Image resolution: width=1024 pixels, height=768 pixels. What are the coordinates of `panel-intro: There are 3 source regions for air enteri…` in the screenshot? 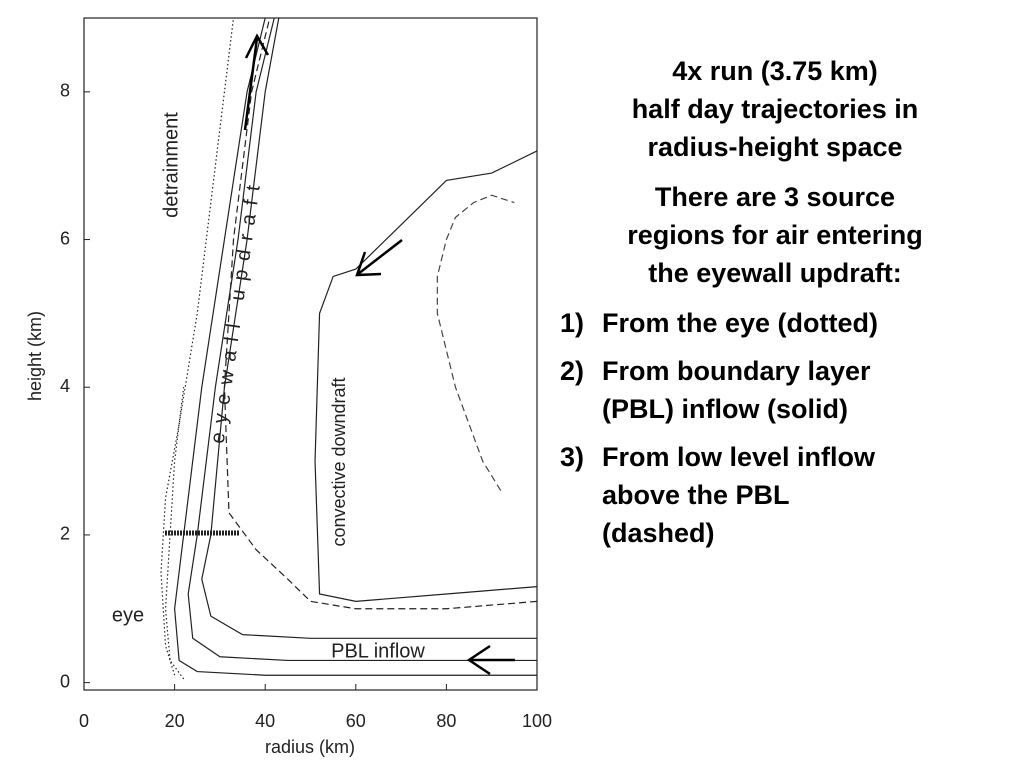 It's located at (775, 235).